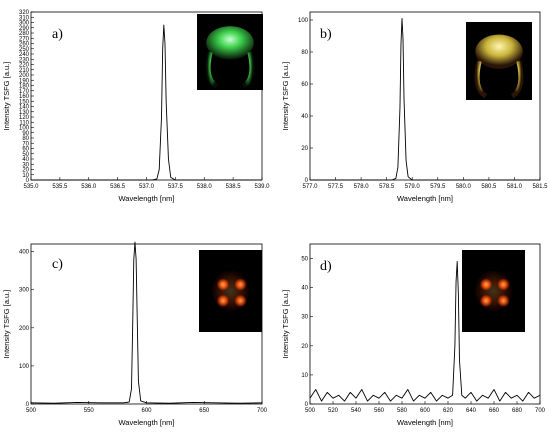 The width and height of the screenshot is (550, 442). I want to click on x-tick-label: 538.5, so click(234, 187).